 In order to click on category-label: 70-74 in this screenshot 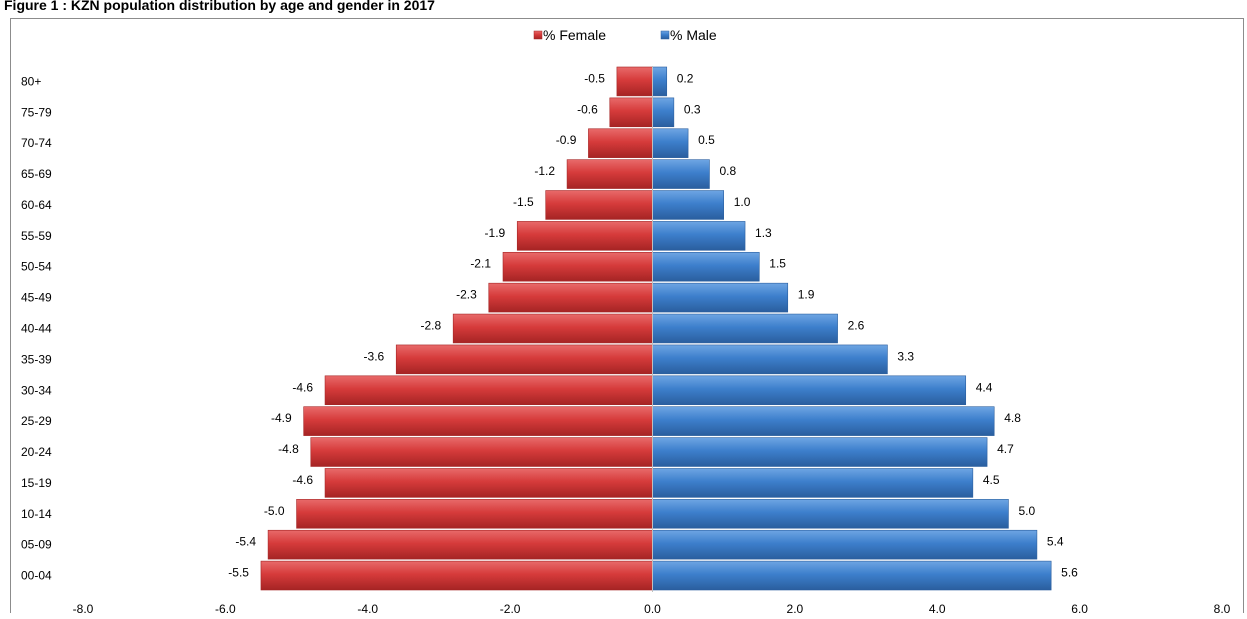, I will do `click(36, 143)`.